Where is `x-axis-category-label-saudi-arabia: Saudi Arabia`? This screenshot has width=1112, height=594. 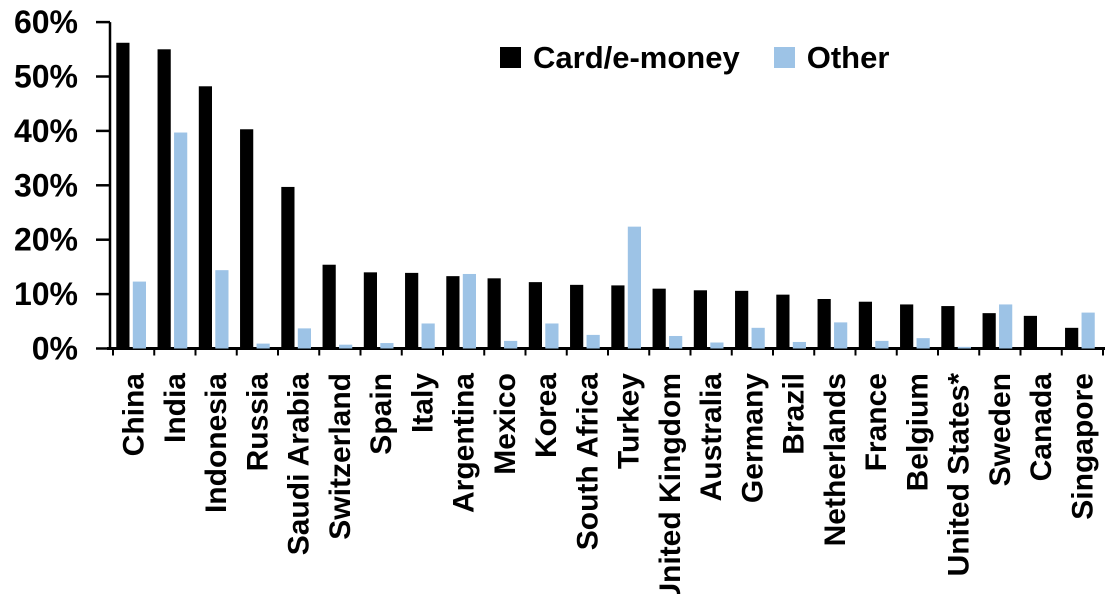 x-axis-category-label-saudi-arabia: Saudi Arabia is located at coordinates (299, 464).